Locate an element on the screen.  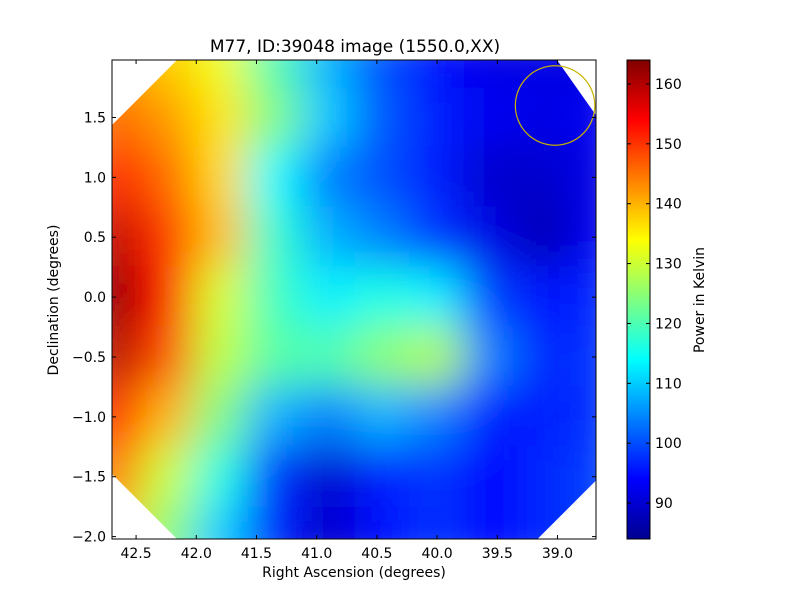
x-tick-label: 40.0 is located at coordinates (436, 554).